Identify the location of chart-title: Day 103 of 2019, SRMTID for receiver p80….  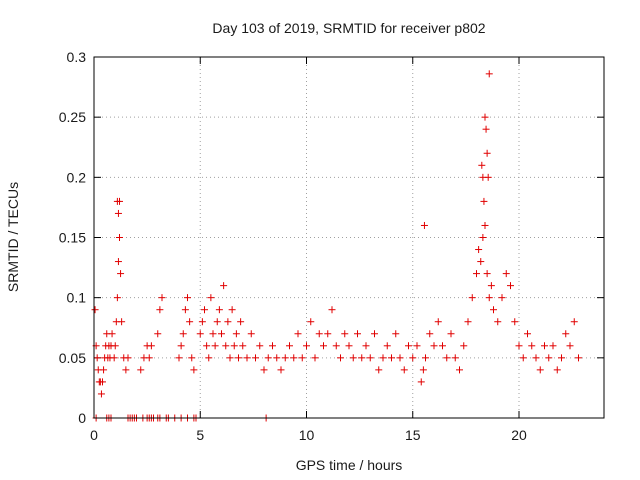
(348, 28).